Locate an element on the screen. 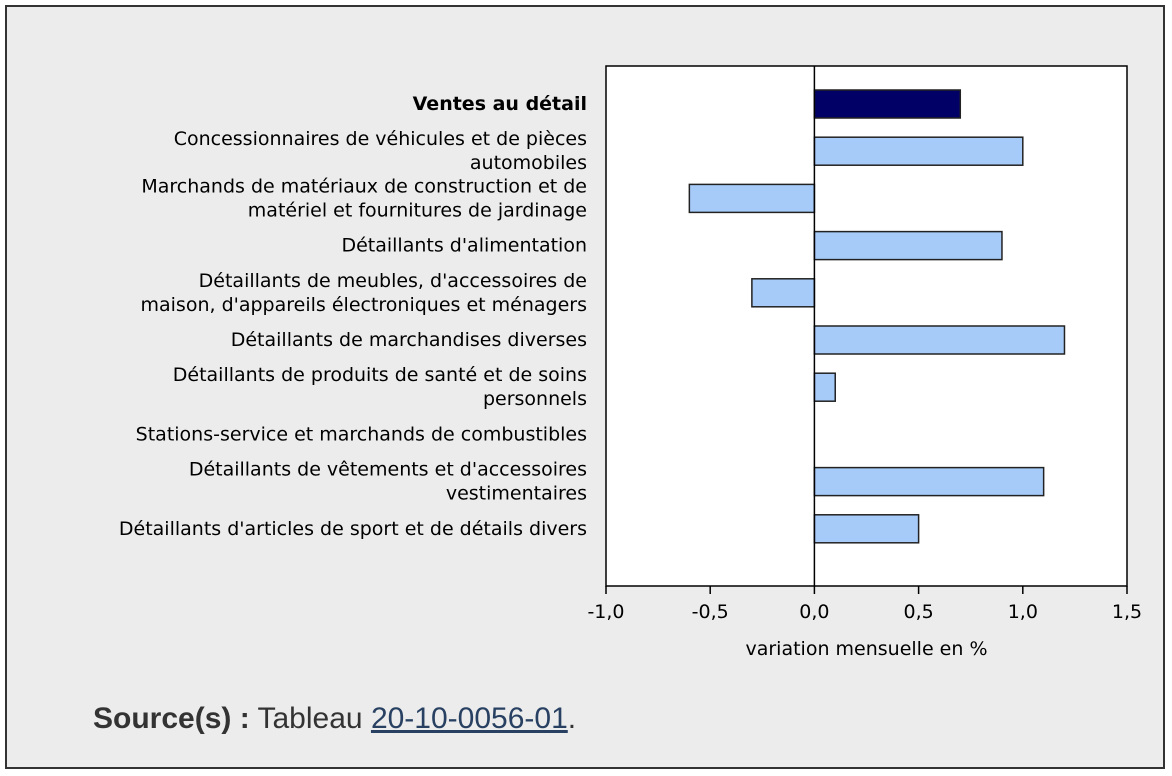 The width and height of the screenshot is (1172, 776). category-label-line: Ventes au détail is located at coordinates (500, 104).